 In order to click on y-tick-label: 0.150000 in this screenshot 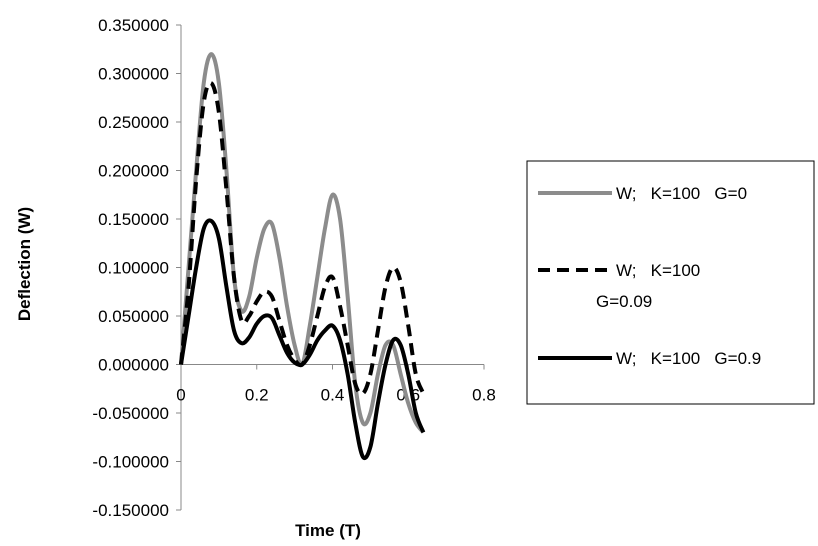, I will do `click(133, 219)`.